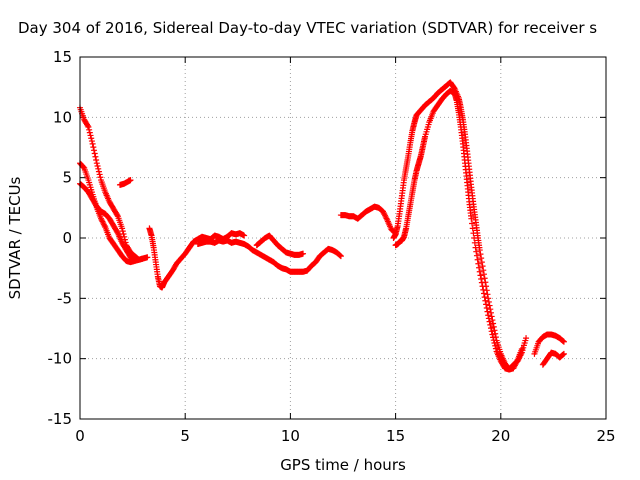 This screenshot has height=480, width=640. I want to click on x-tick-label: 25, so click(605, 436).